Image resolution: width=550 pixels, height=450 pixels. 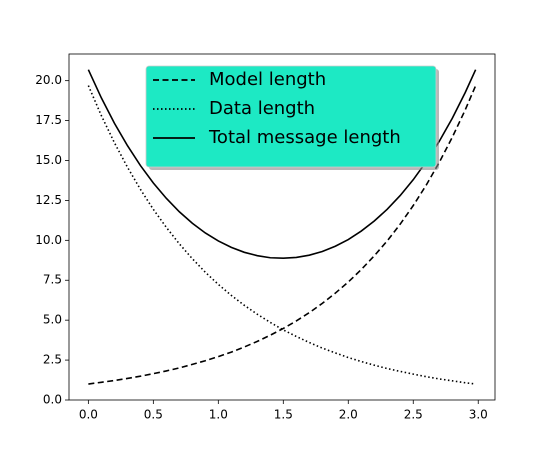 What do you see at coordinates (153, 415) in the screenshot?
I see `x-tick-label: 0.5` at bounding box center [153, 415].